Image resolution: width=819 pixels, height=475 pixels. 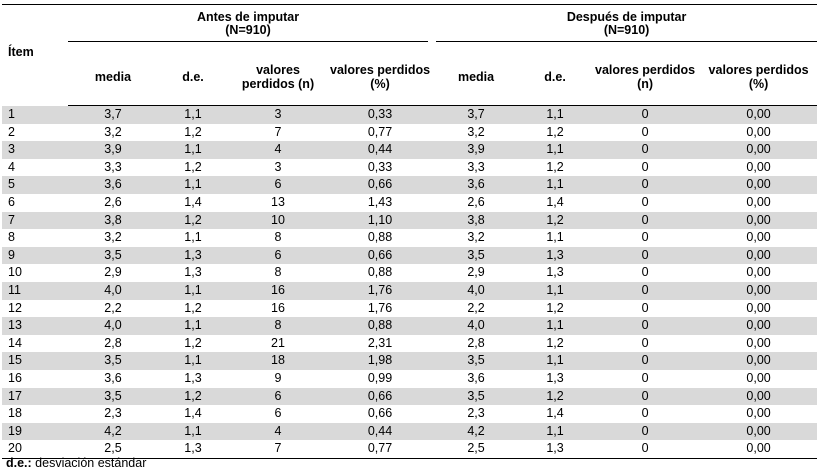 What do you see at coordinates (410, 431) in the screenshot?
I see `table-row: 19 4,2 1,1 4 0,44 4,2 1,1 0 0,00` at bounding box center [410, 431].